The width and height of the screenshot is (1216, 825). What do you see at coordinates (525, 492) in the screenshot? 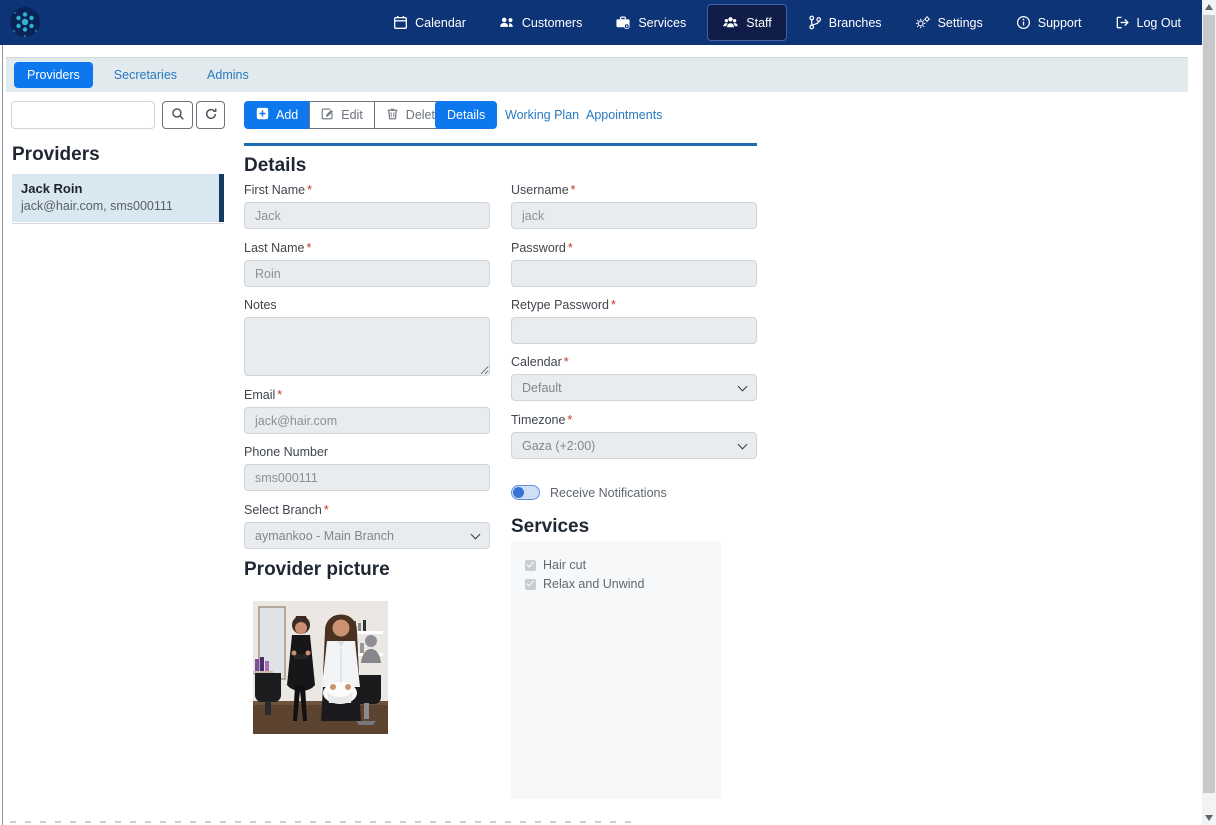
I see `receive-notifications-toggle` at bounding box center [525, 492].